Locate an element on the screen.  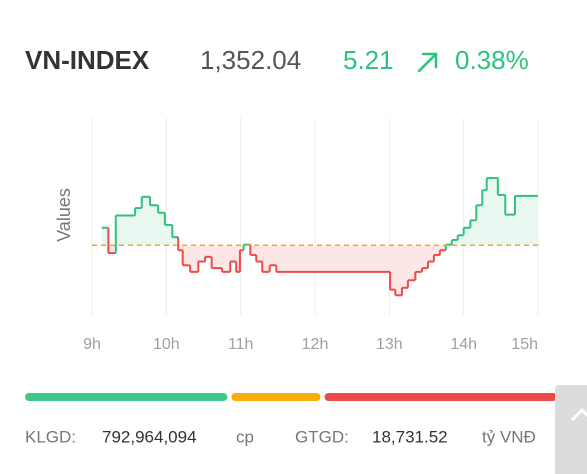
breadth-bar is located at coordinates (291, 397).